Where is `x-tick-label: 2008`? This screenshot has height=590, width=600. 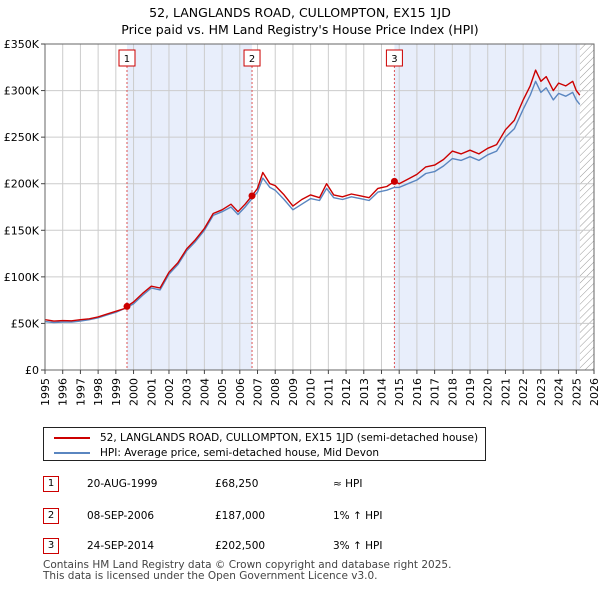
x-tick-label: 2008 is located at coordinates (275, 392).